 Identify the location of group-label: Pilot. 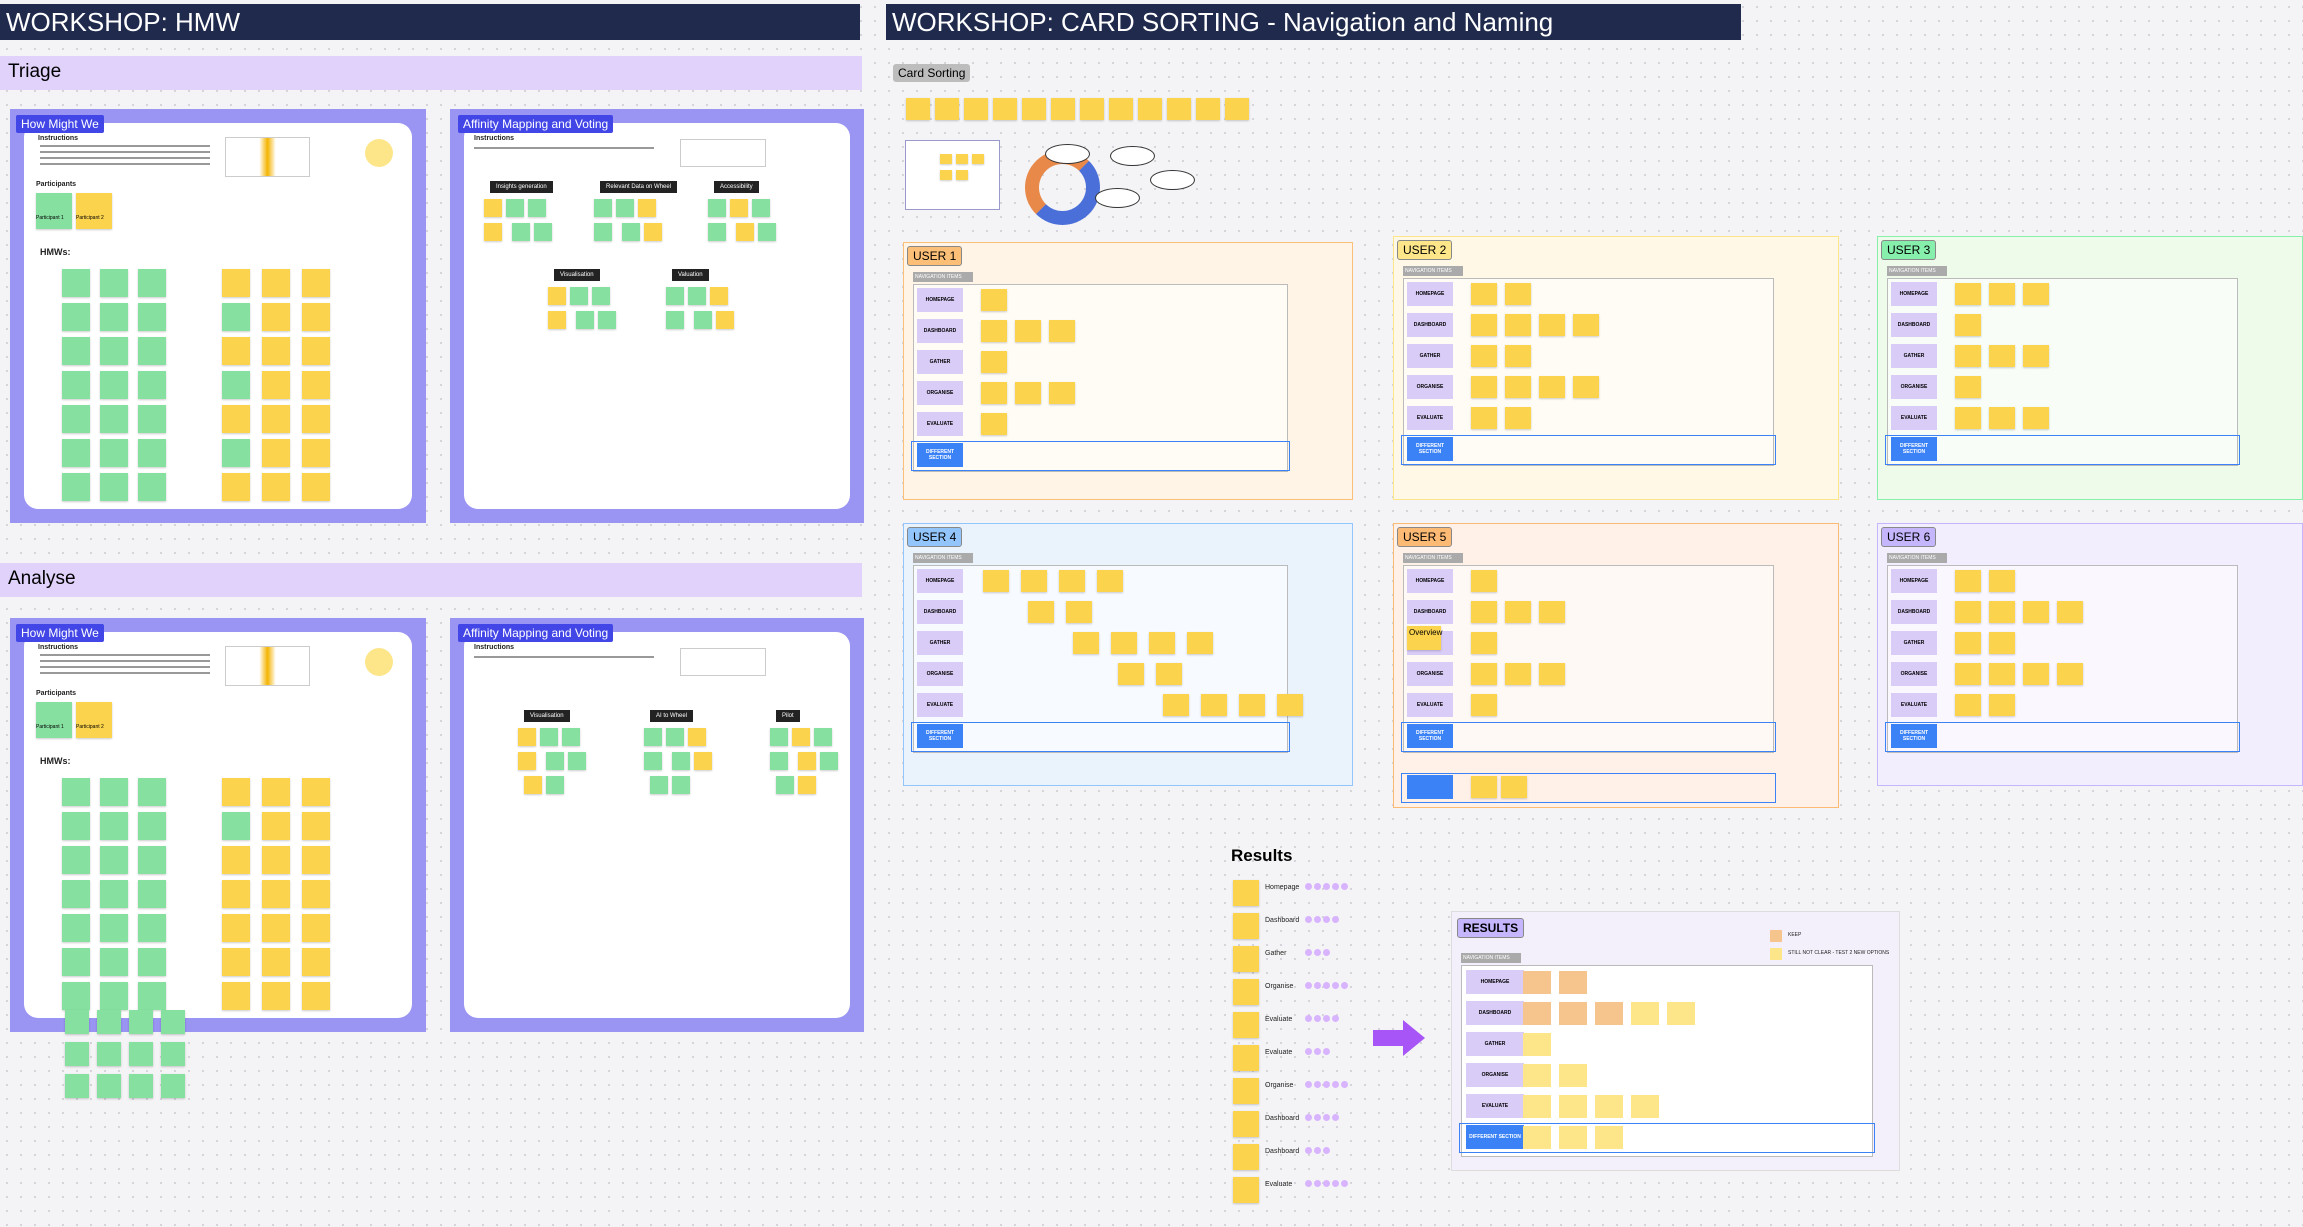
(788, 716).